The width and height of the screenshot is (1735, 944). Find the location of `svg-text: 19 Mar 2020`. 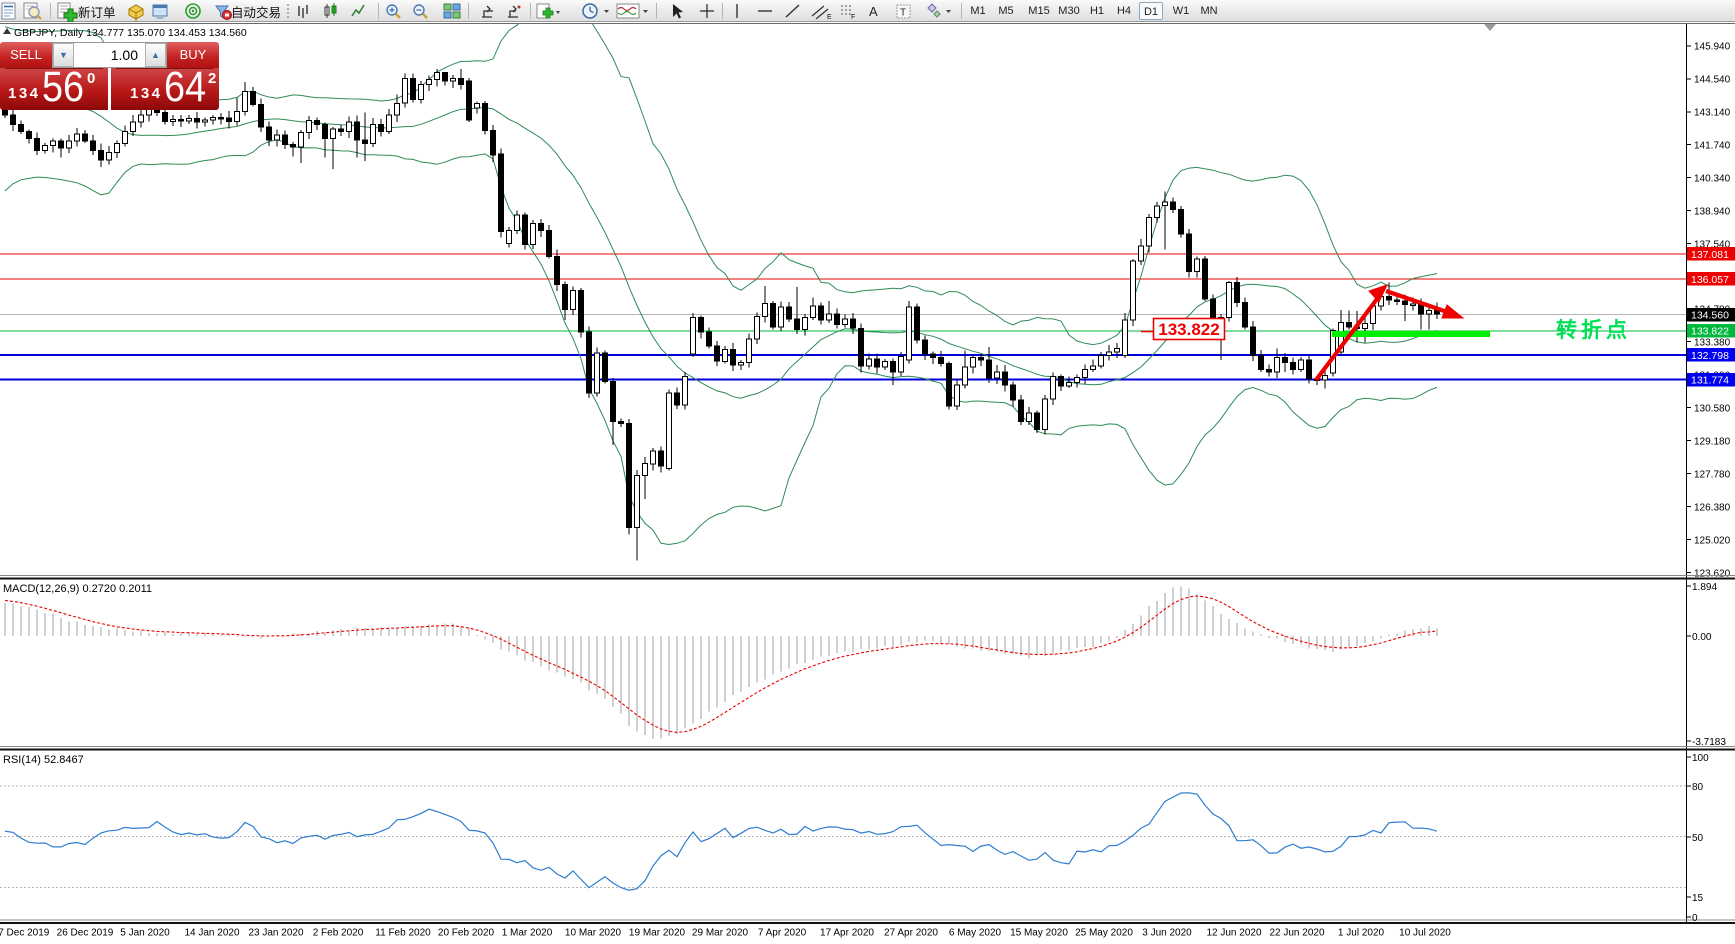

svg-text: 19 Mar 2020 is located at coordinates (657, 933).